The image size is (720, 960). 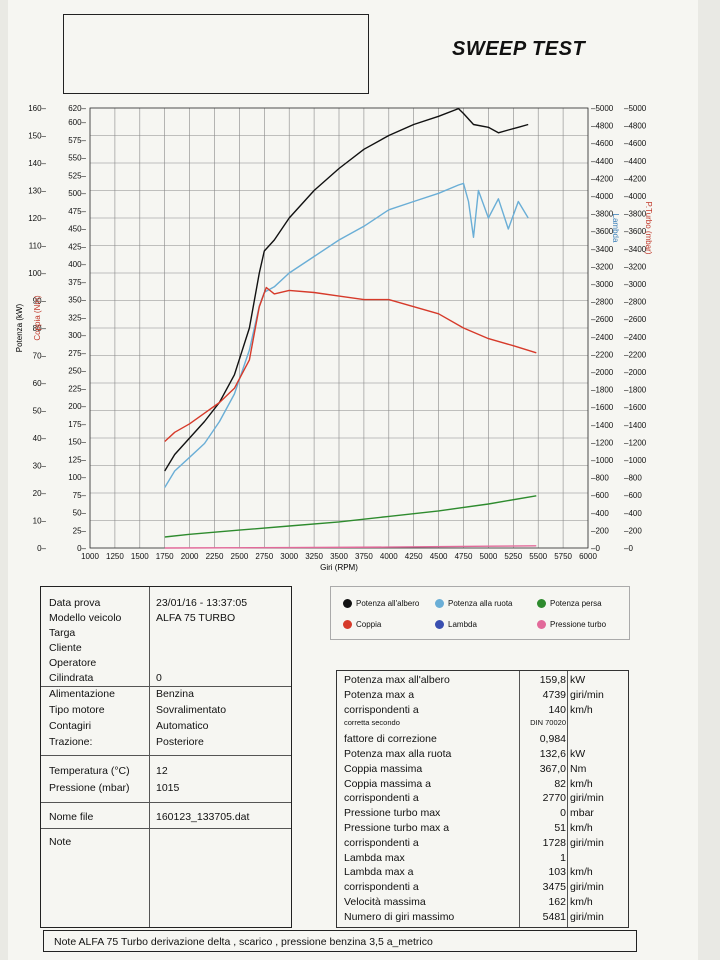 I want to click on result-value: 3475, so click(x=554, y=887).